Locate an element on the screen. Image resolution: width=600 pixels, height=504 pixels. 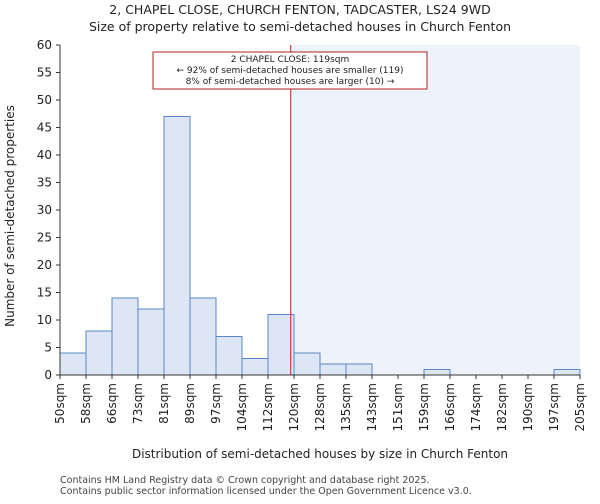
y-tick-label: 25 is located at coordinates (44, 238).